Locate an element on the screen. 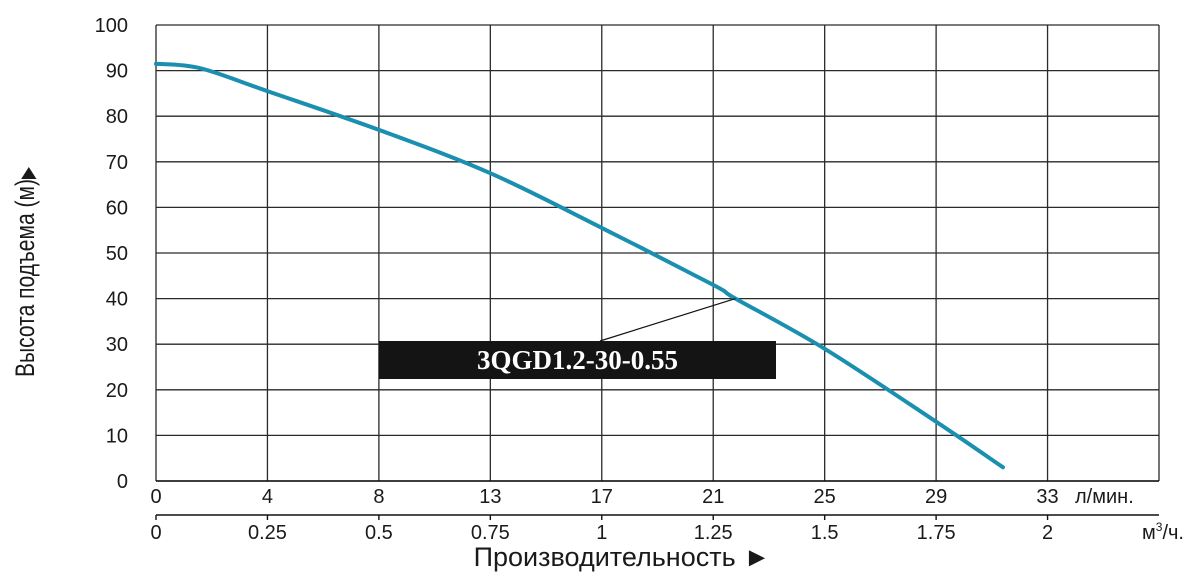 This screenshot has height=576, width=1203. x-secondary-tick-label: 1 is located at coordinates (601, 533).